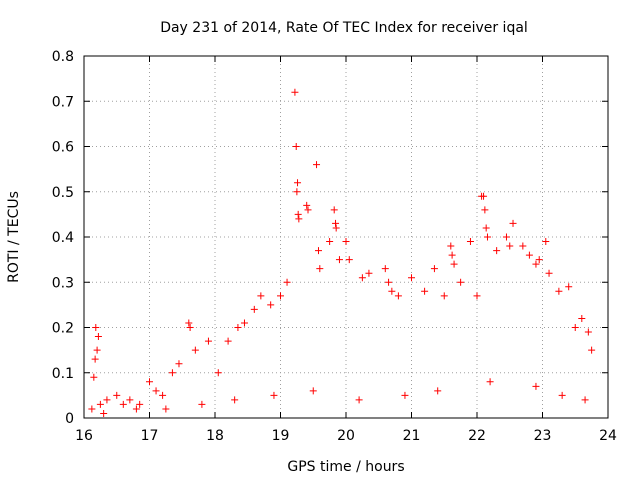 The image size is (640, 480). I want to click on x-tick-label: 20, so click(346, 436).